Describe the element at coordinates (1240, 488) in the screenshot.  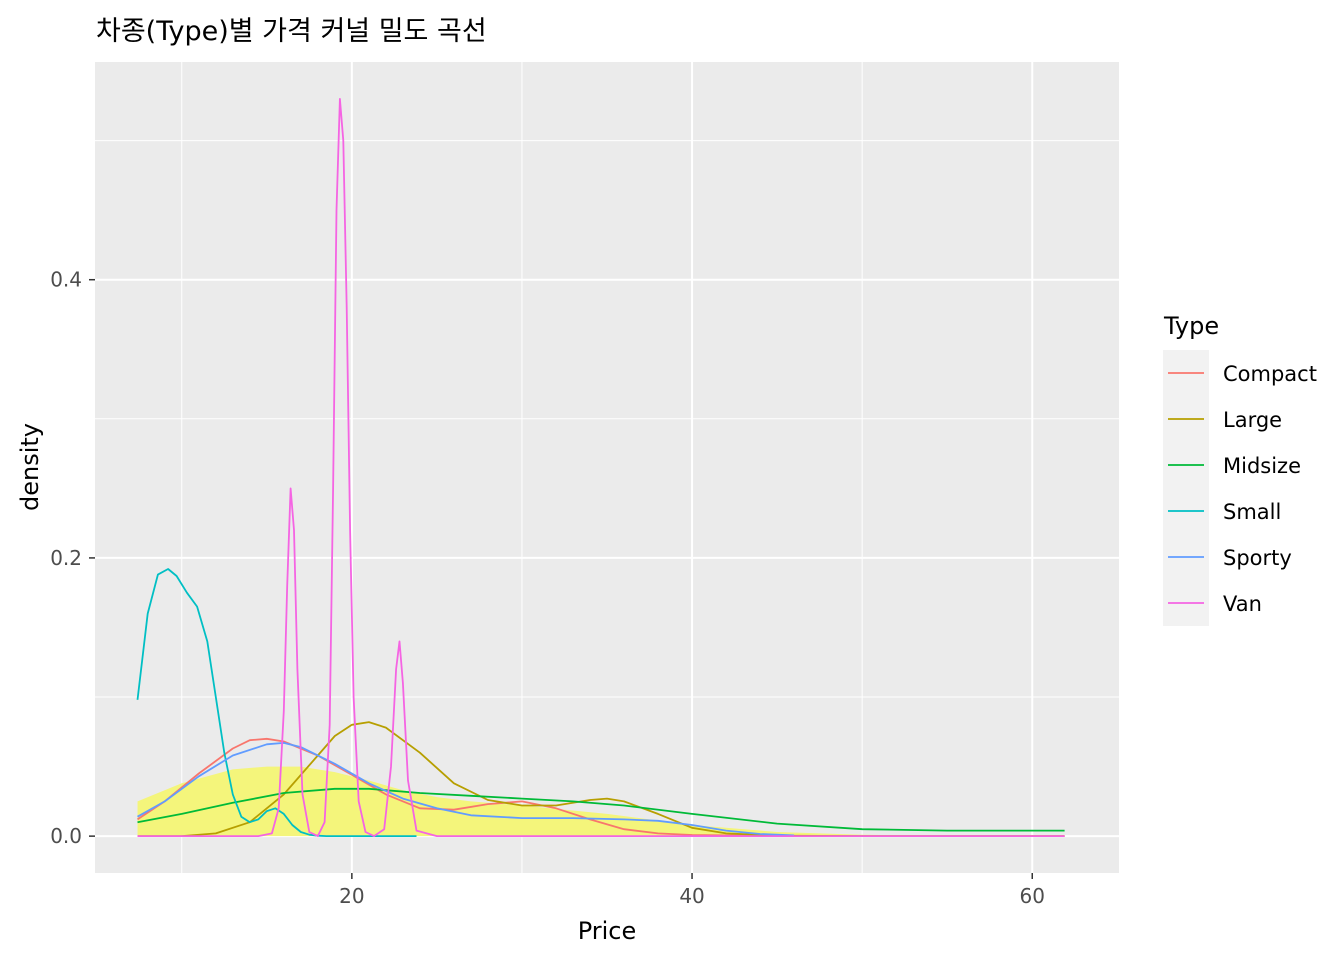
I see `legend: Compact Large Midsize Small Sporty Van` at that location.